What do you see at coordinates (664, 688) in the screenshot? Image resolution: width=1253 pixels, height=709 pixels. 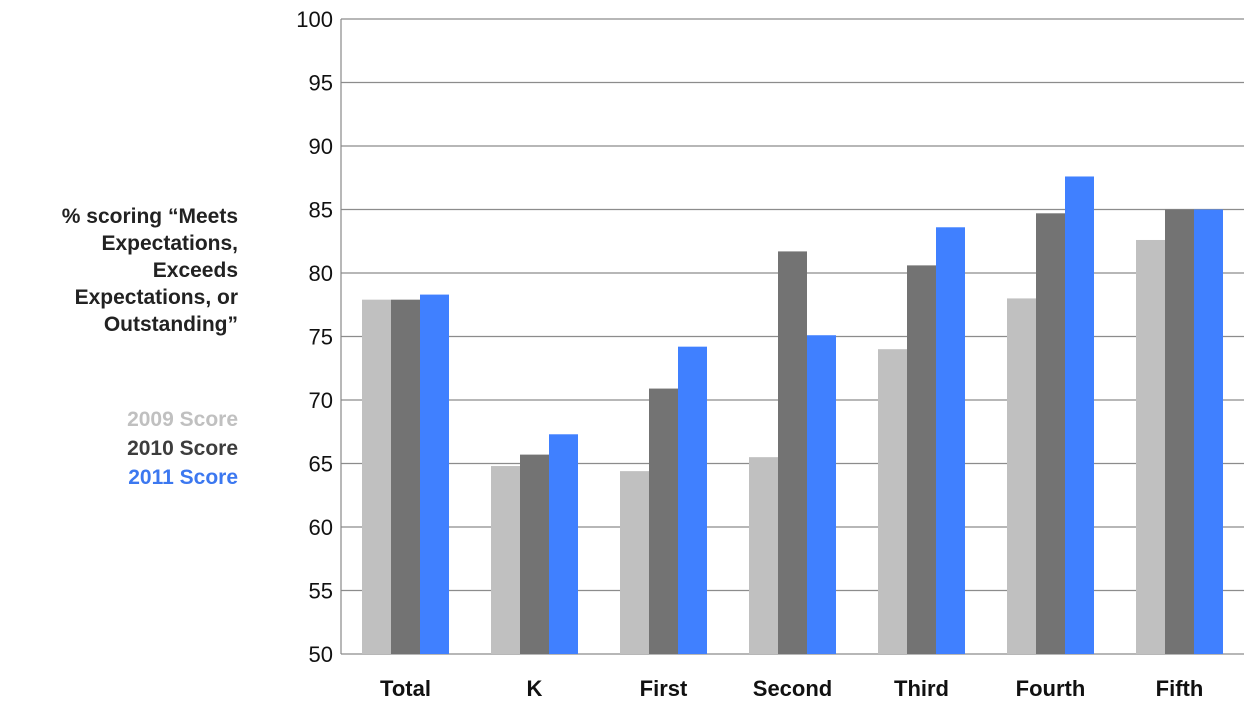 I see `x-tick-label: First` at bounding box center [664, 688].